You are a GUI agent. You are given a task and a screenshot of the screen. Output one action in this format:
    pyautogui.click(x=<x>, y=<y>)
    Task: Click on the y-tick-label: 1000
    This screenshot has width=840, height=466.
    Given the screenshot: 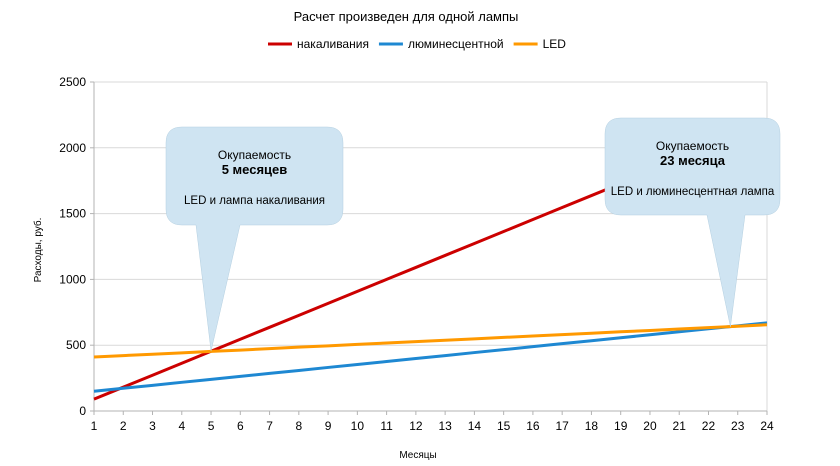 What is the action you would take?
    pyautogui.click(x=72, y=279)
    